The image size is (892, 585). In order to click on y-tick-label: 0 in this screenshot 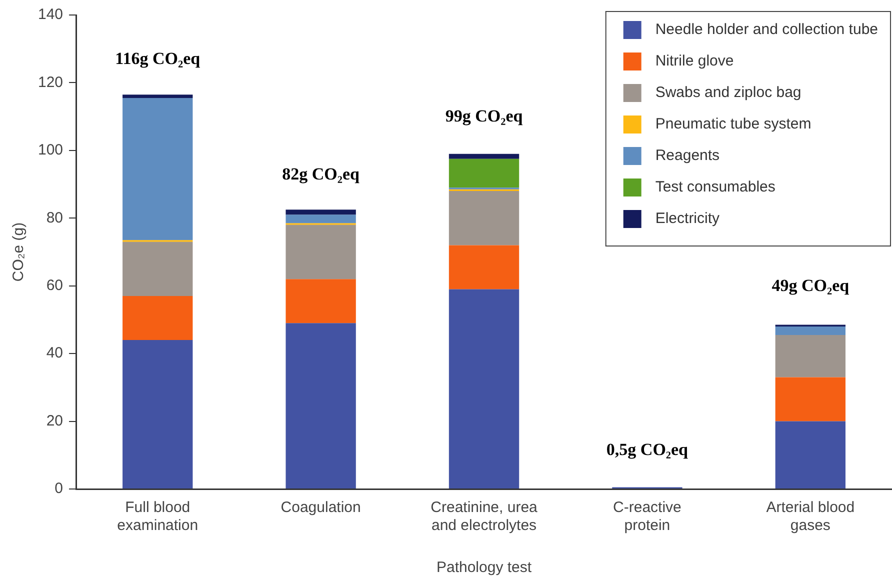, I will do `click(59, 489)`.